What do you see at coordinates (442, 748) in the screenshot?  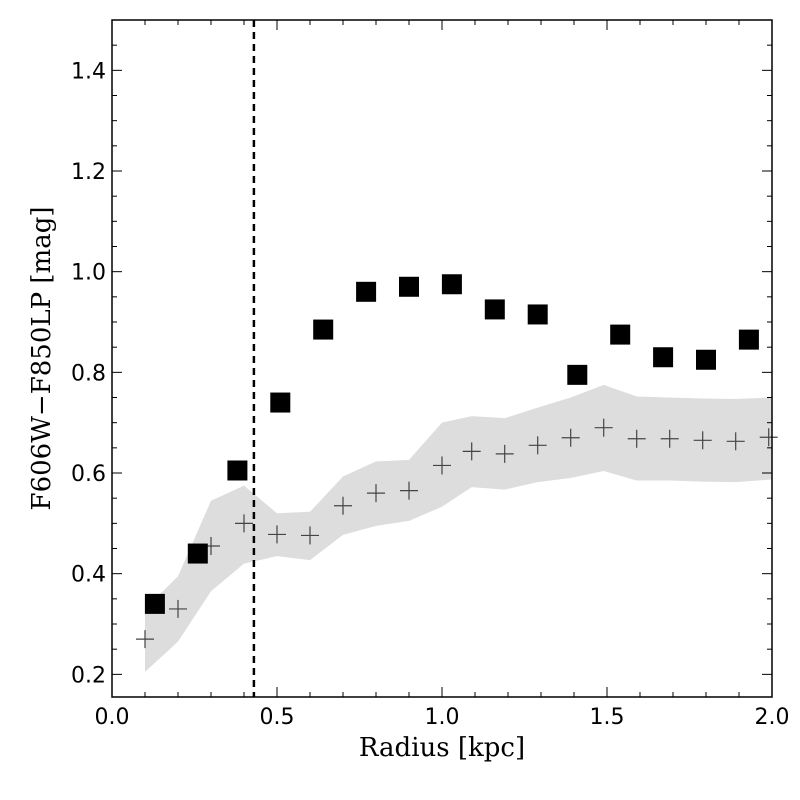 I see `x-axis-label: Radius [kpc]` at bounding box center [442, 748].